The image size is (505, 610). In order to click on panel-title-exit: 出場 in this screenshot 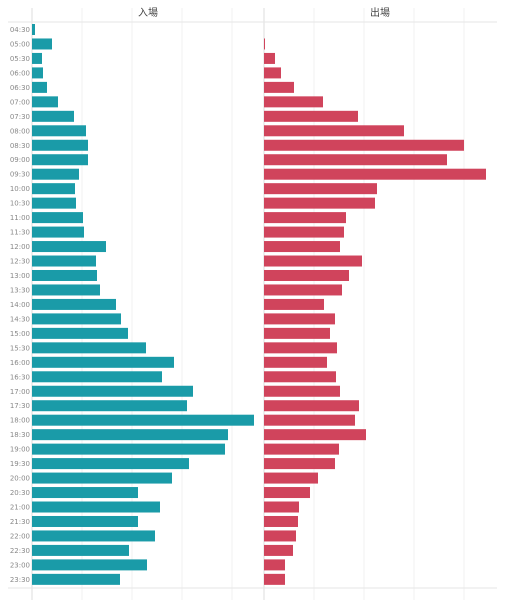, I will do `click(380, 12)`.